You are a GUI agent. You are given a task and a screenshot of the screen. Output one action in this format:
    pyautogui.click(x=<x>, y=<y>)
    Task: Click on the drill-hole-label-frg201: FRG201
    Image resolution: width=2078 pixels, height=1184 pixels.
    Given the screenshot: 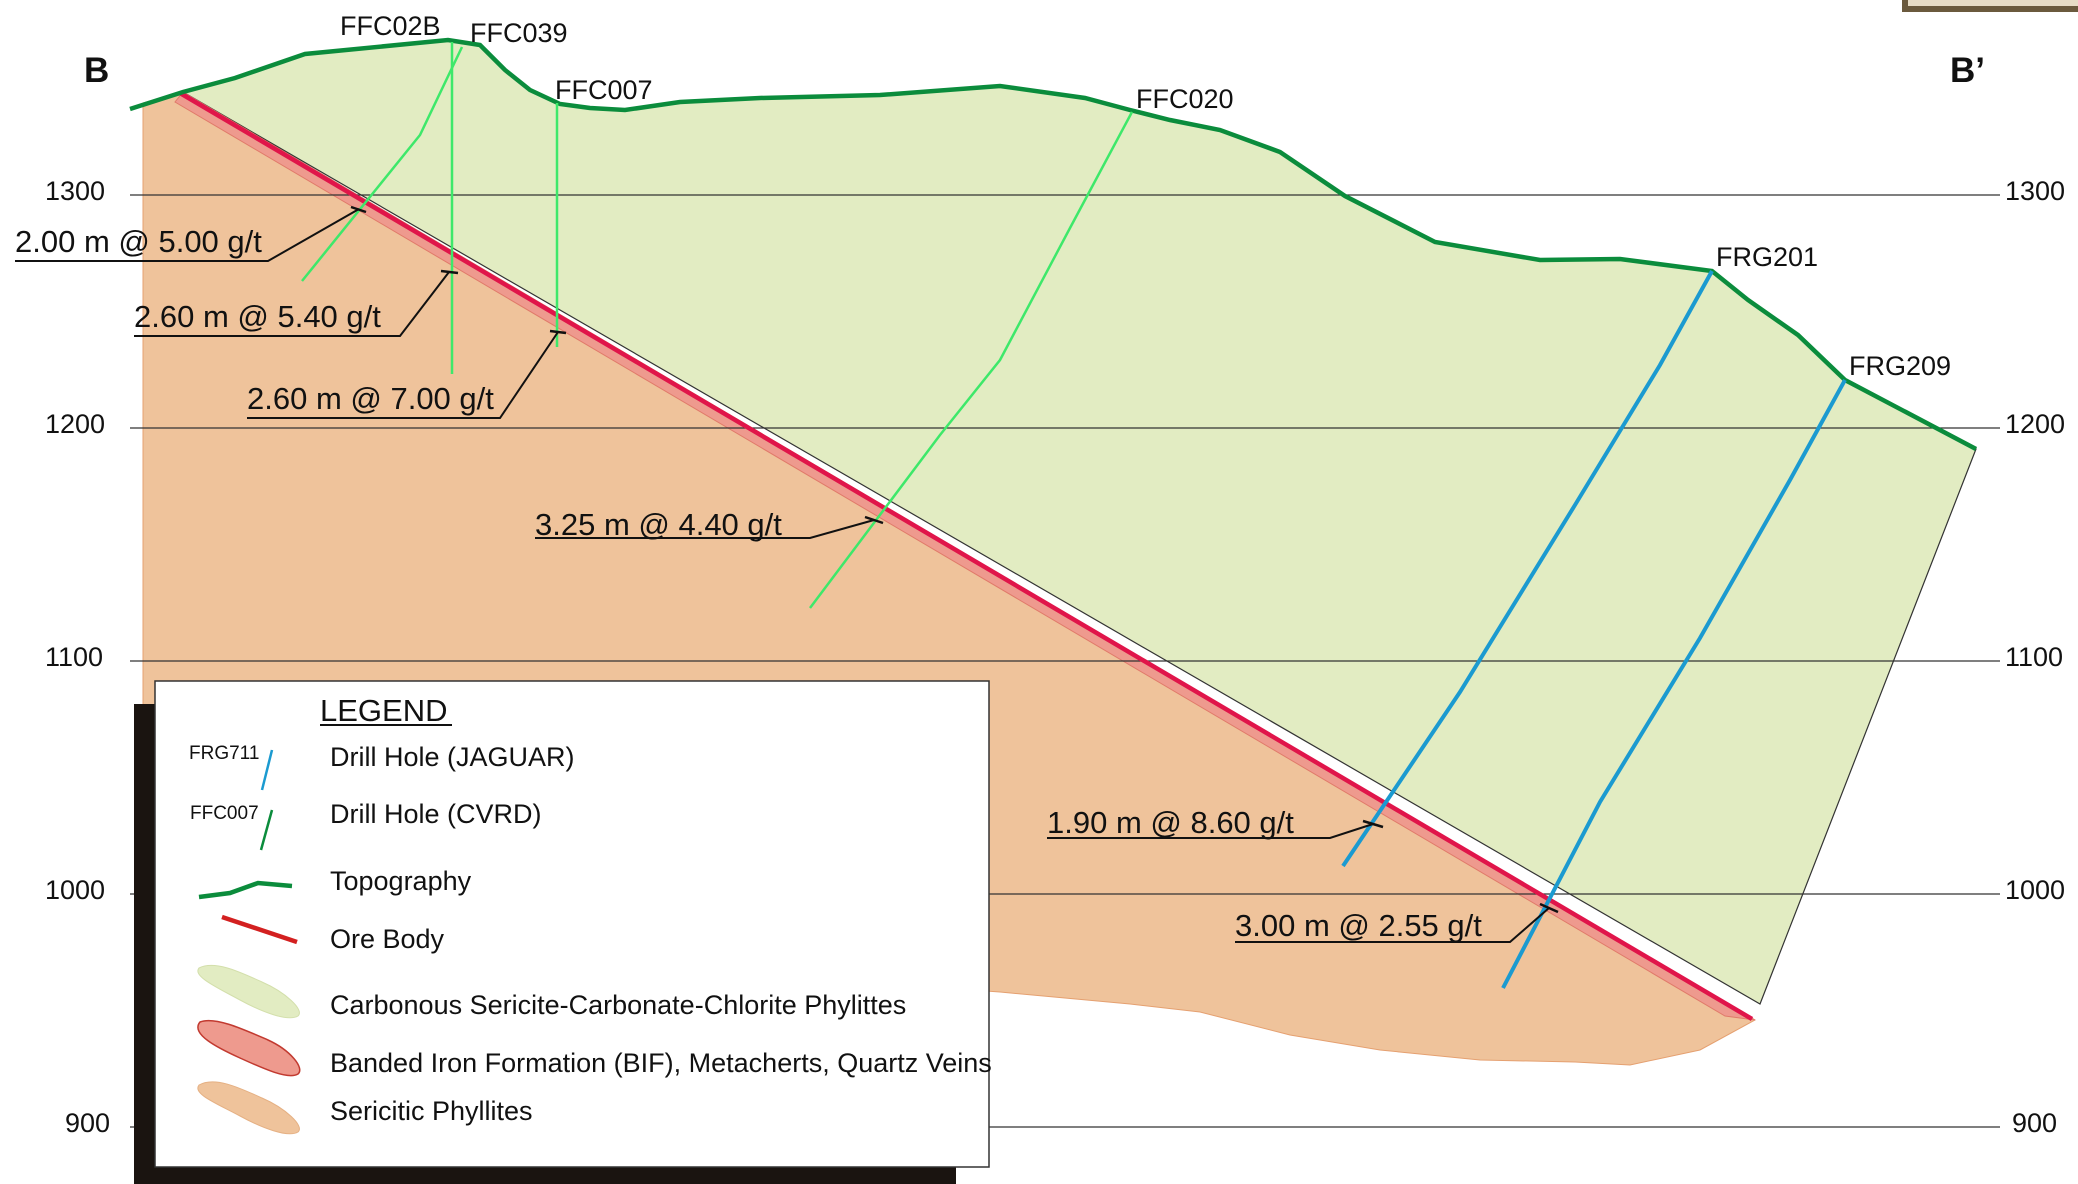 What is the action you would take?
    pyautogui.click(x=1767, y=257)
    